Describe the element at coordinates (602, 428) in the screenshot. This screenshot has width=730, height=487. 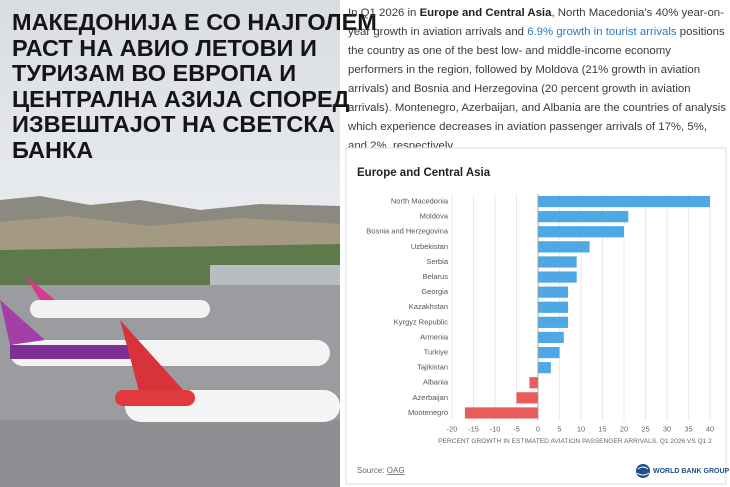
I see `x-tick-label: 15` at that location.